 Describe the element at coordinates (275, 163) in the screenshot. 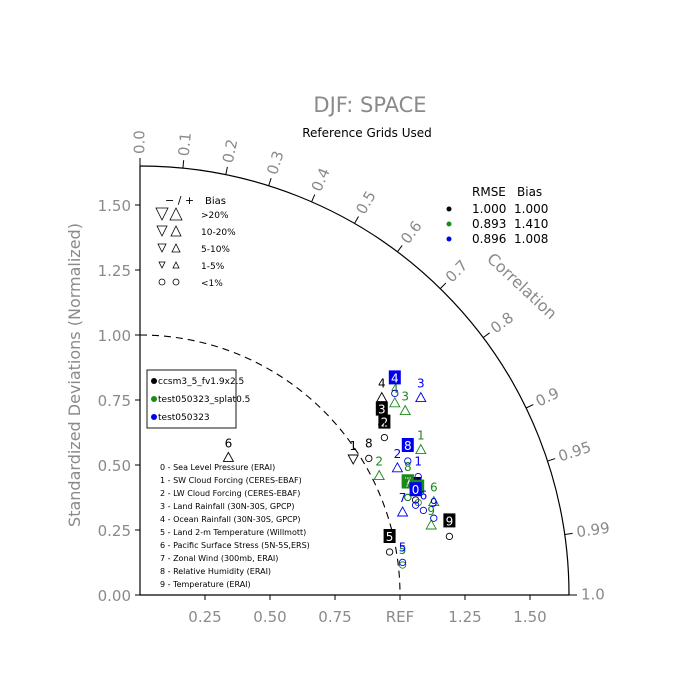

I see `correlation-tick-label: 0.3` at that location.